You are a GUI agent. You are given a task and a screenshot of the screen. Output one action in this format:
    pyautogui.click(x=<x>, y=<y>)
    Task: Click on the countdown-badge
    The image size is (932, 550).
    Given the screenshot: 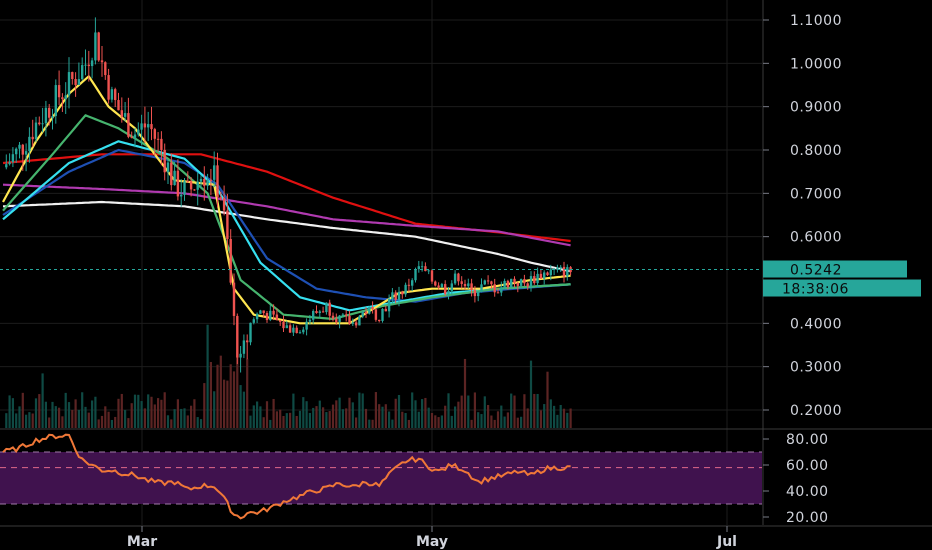 What is the action you would take?
    pyautogui.click(x=842, y=288)
    